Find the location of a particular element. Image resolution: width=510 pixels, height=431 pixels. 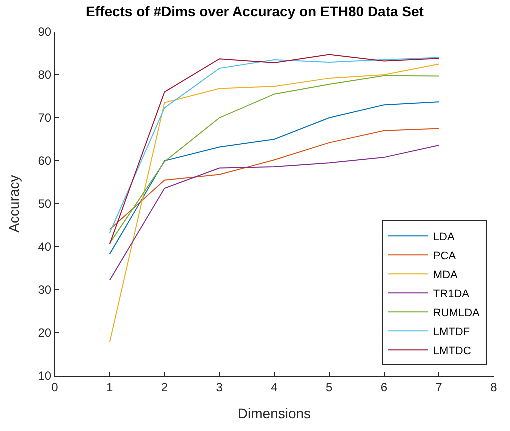

y-tick-label: 30 is located at coordinates (45, 290).